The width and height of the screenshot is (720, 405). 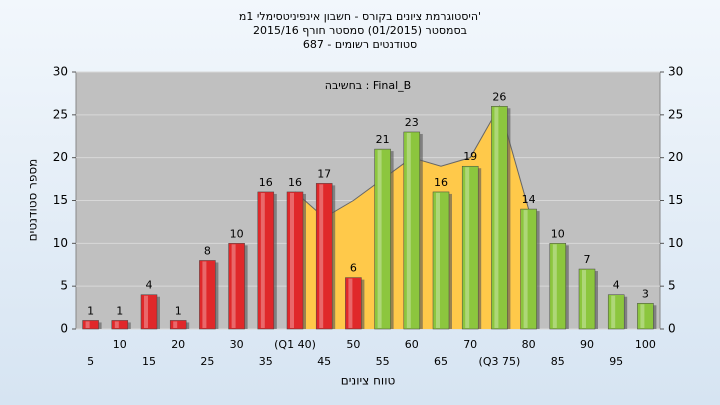 What do you see at coordinates (368, 85) in the screenshot?
I see `annotation: בחשיבה : Final_B` at bounding box center [368, 85].